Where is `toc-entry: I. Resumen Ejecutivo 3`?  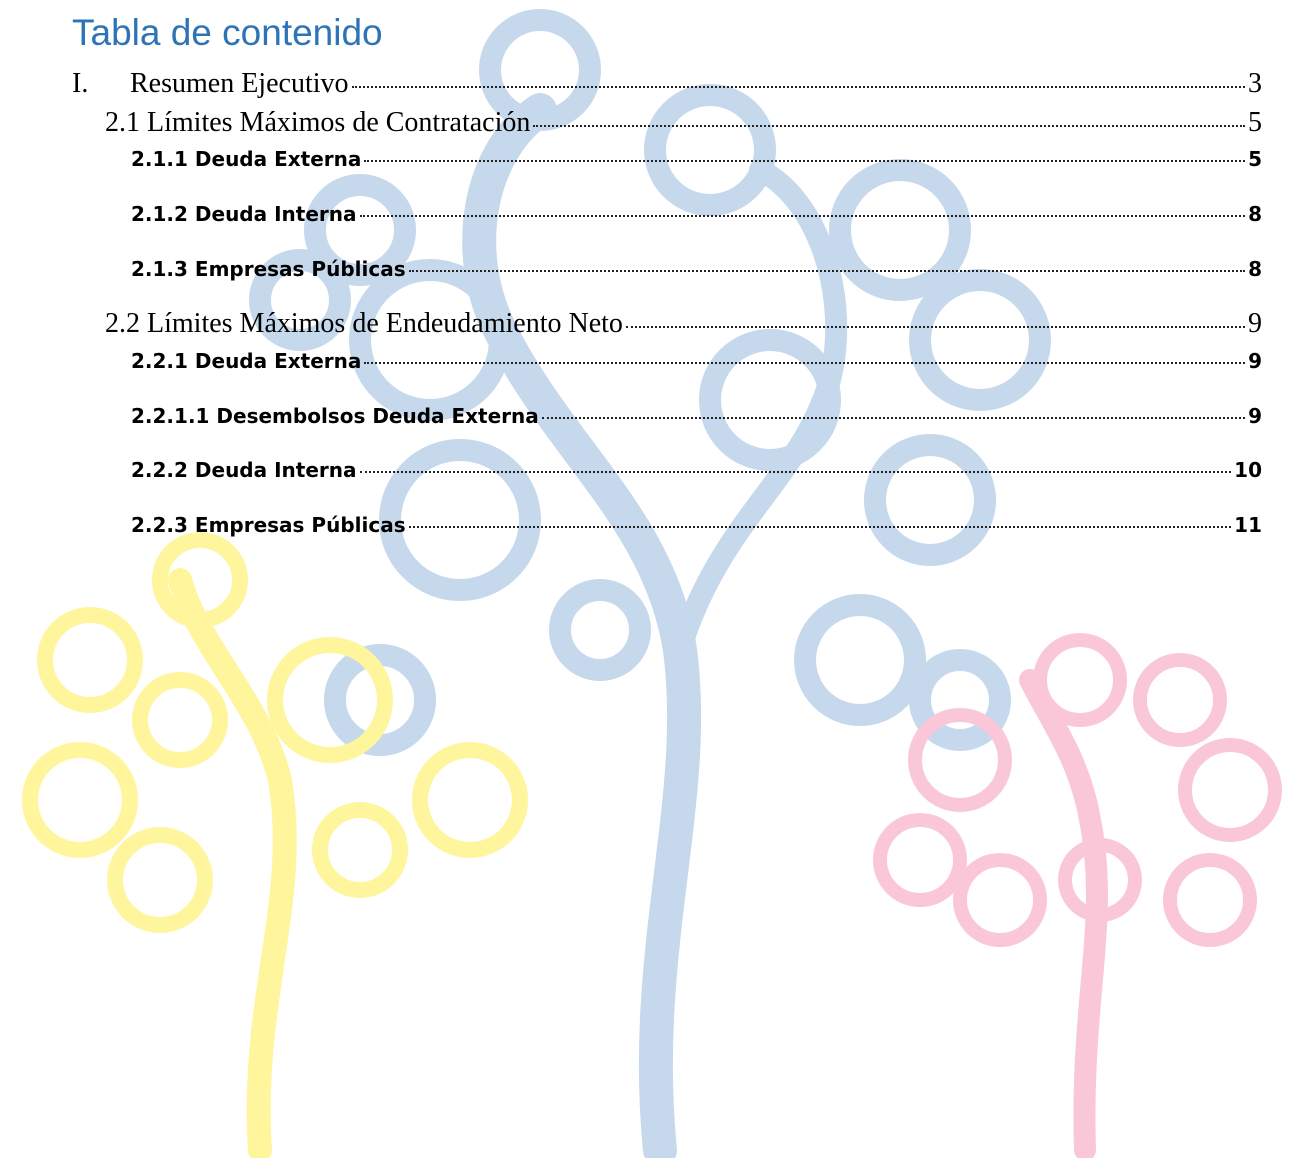 toc-entry: I. Resumen Ejecutivo 3 is located at coordinates (667, 84).